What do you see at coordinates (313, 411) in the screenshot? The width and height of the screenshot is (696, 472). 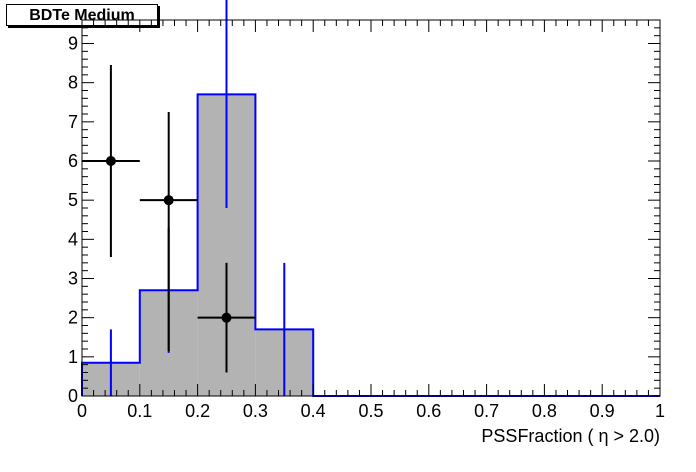 I see `x-tick-label: 0.4` at bounding box center [313, 411].